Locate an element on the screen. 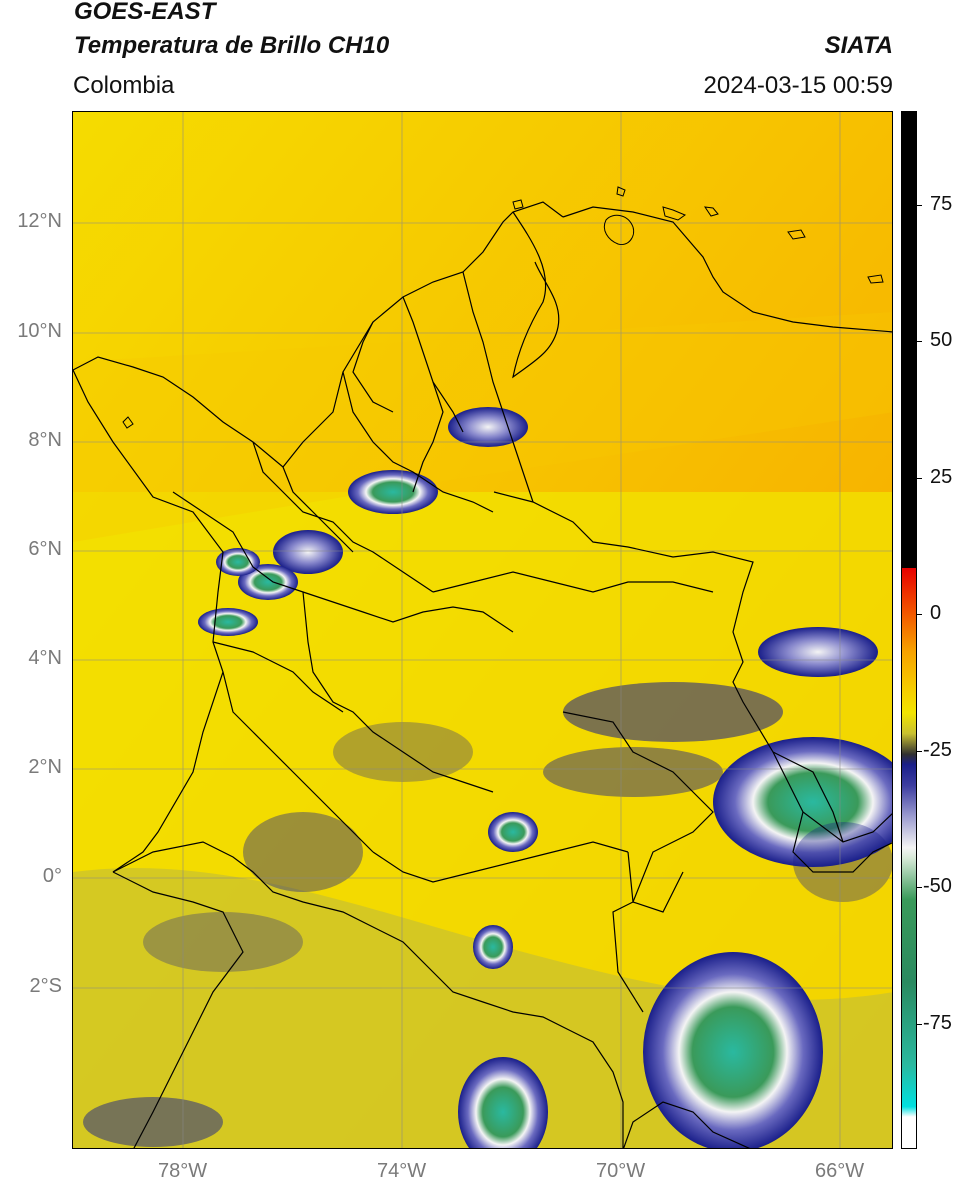 The height and width of the screenshot is (1190, 966). datetime-label: 2024-03-15 00:59 is located at coordinates (798, 85).